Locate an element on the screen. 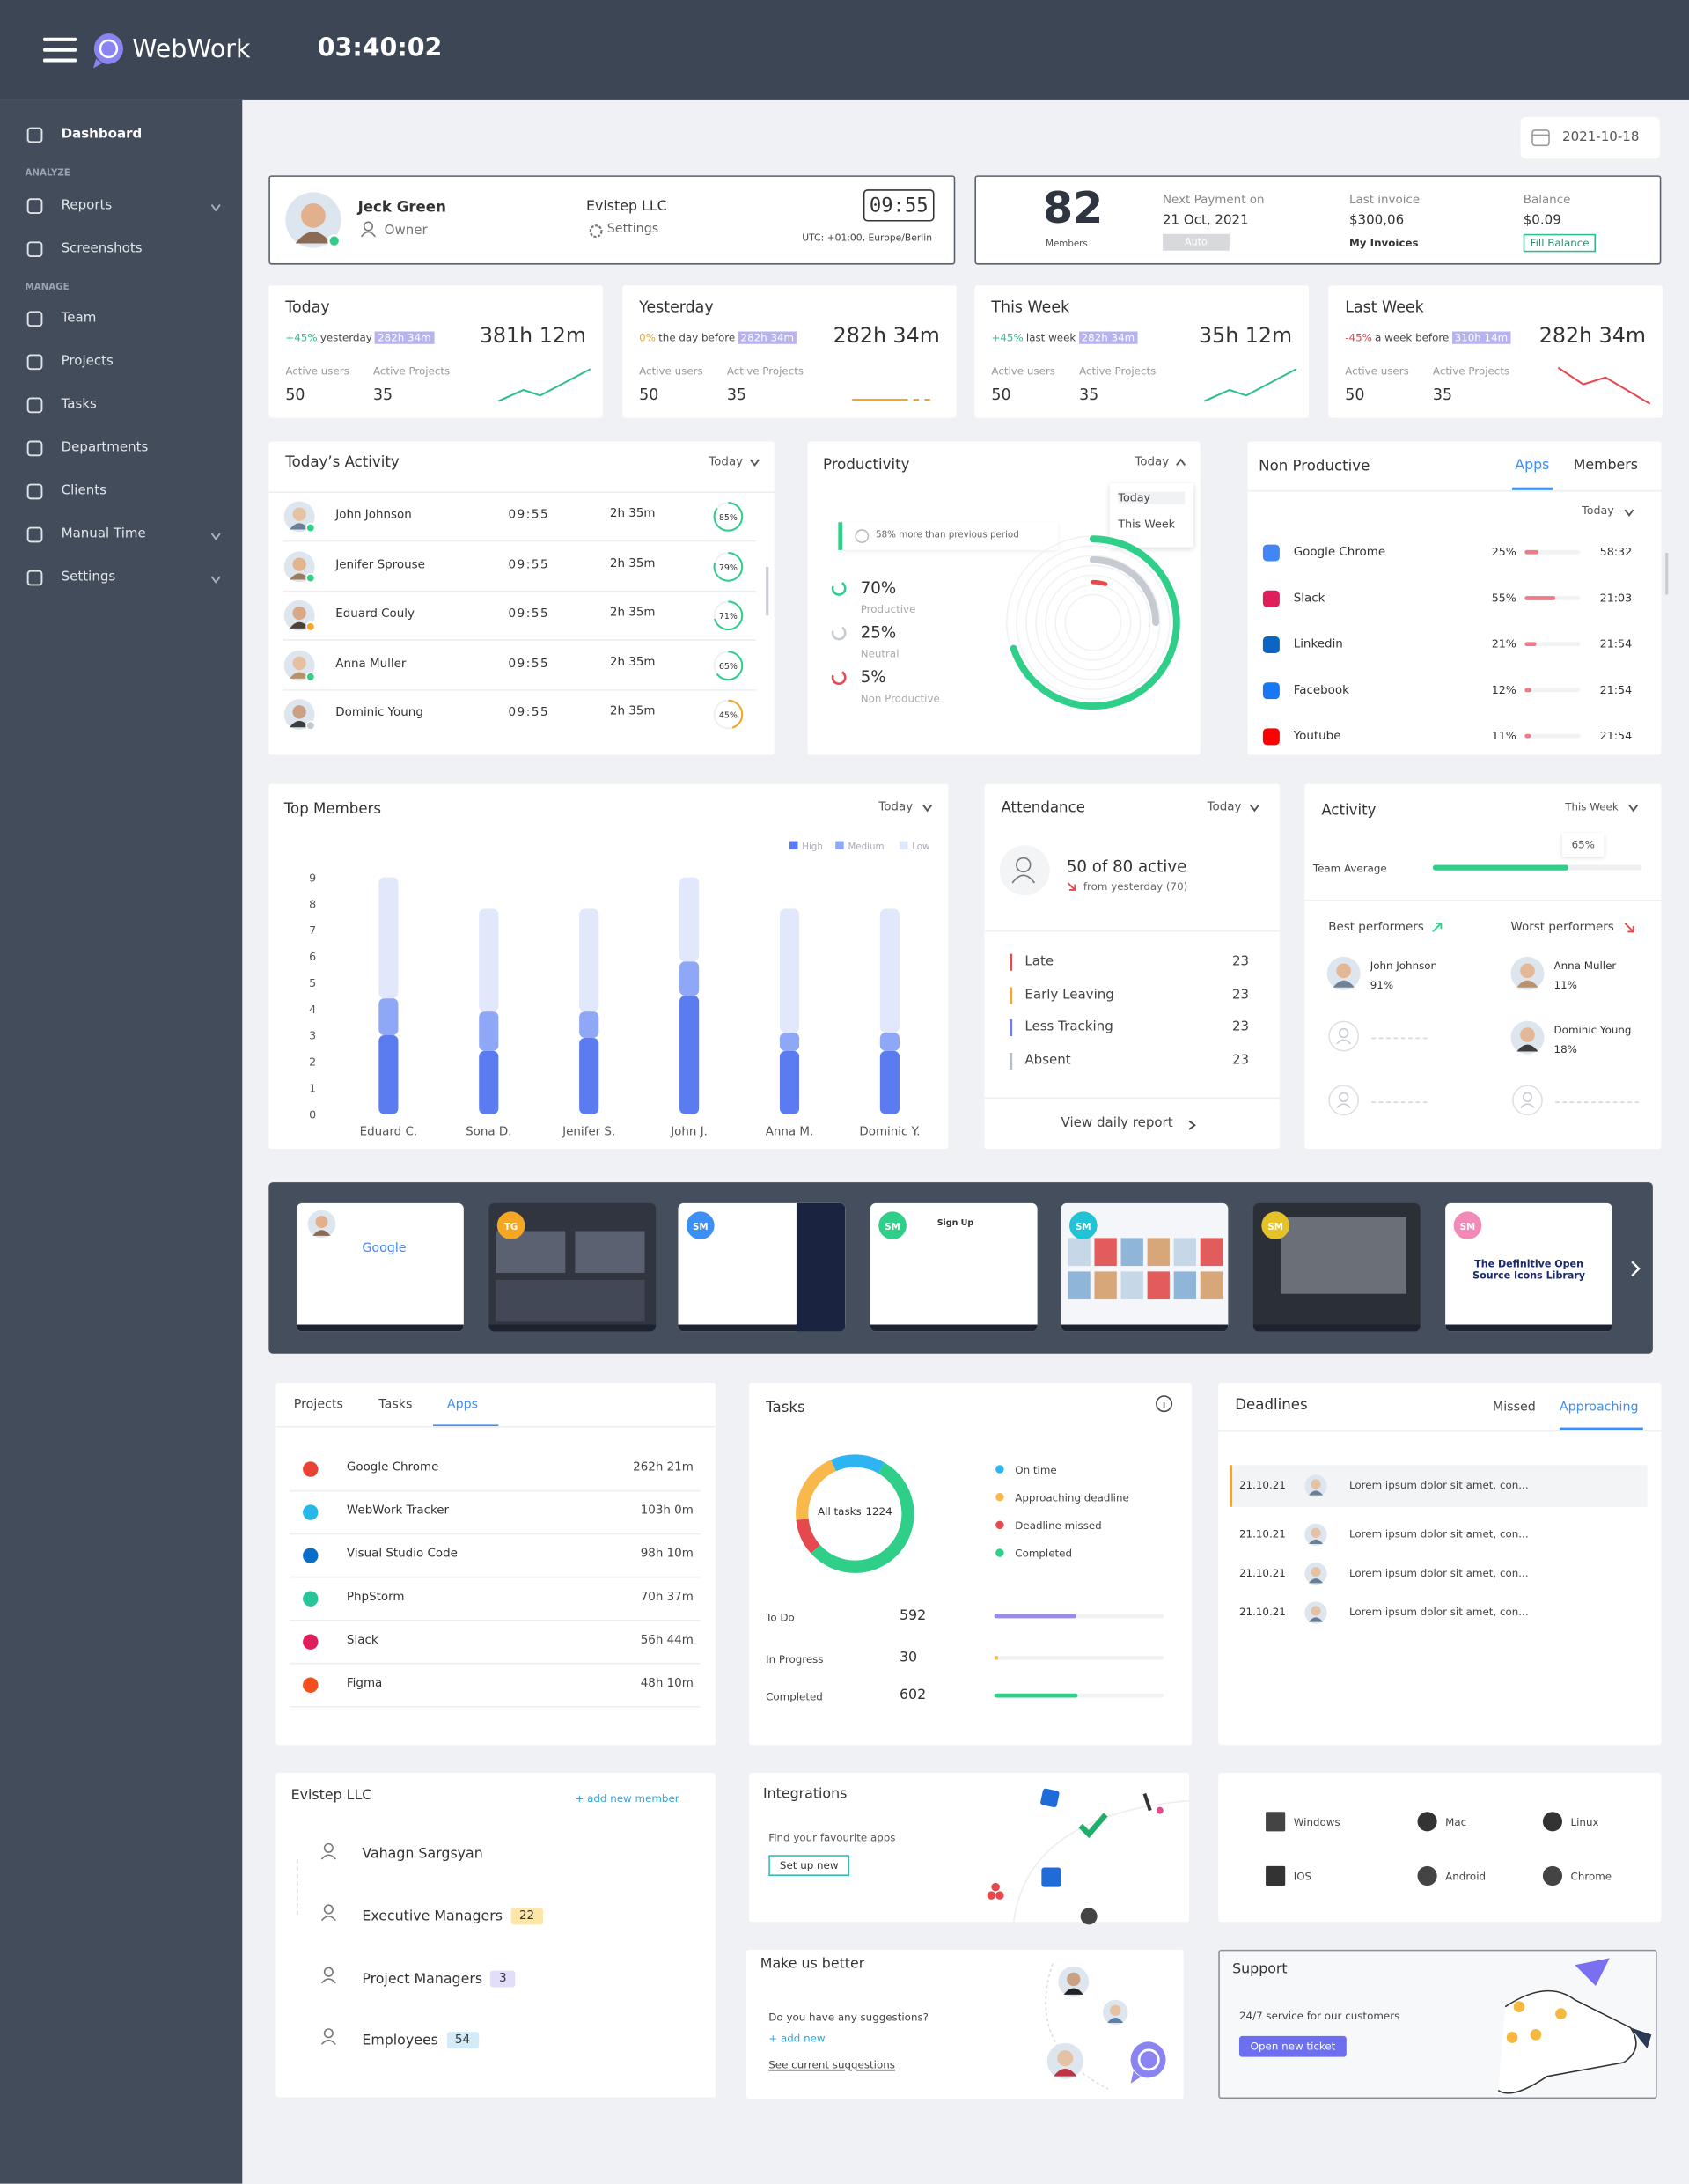 The width and height of the screenshot is (1689, 2184). bar-segment is located at coordinates (690, 920).